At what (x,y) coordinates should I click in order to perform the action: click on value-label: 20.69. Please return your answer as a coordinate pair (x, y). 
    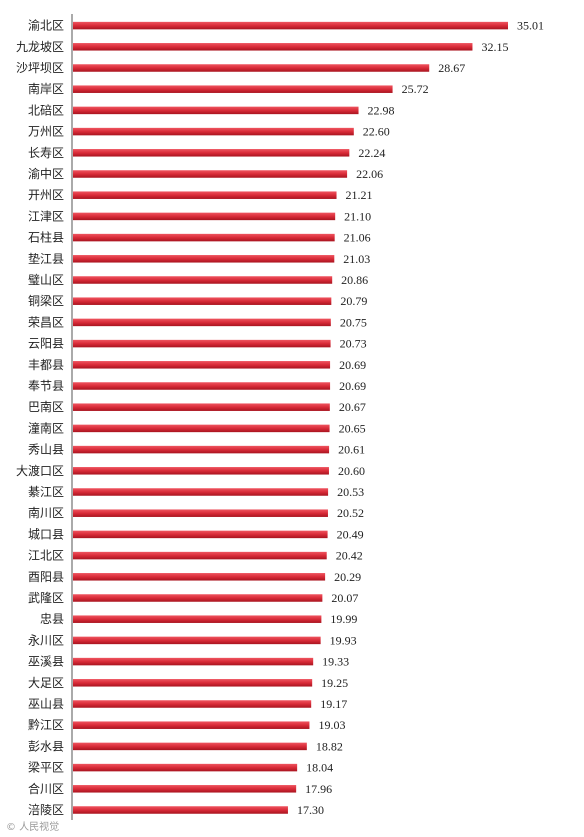
    Looking at the image, I should click on (352, 386).